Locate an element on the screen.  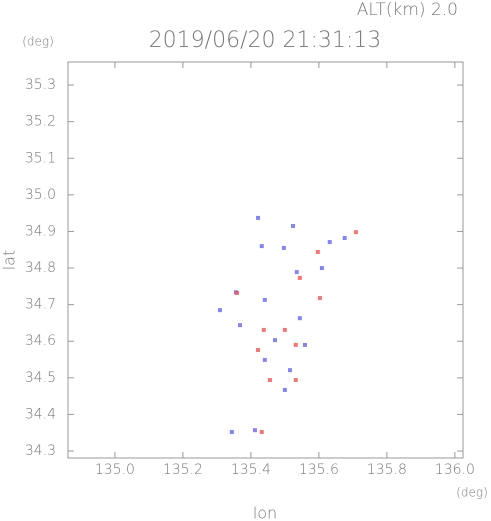
y-tick-label: 35.0 is located at coordinates (40, 195).